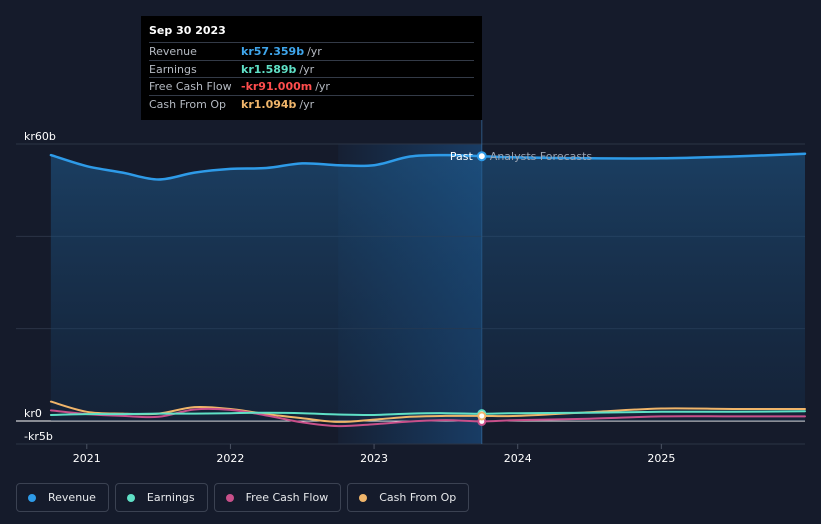  I want to click on marker-cash-from-op, so click(482, 416).